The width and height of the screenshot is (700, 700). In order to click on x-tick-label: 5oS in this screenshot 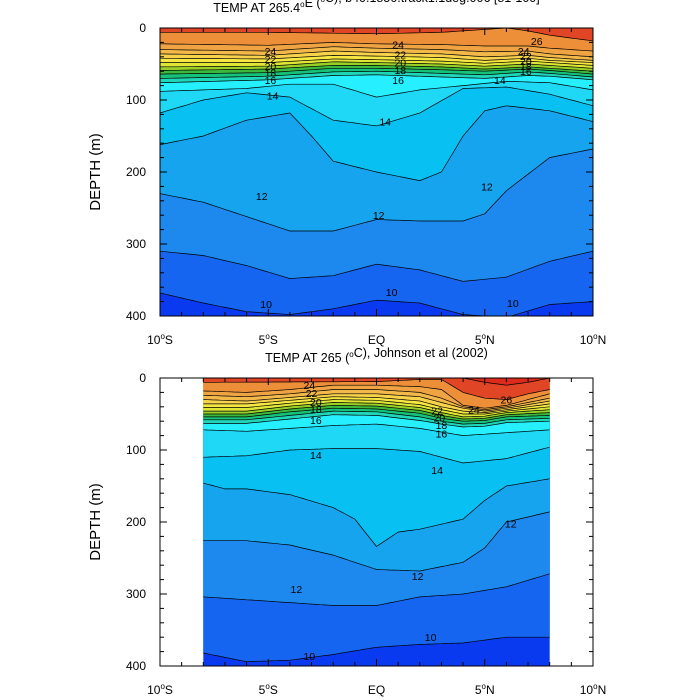, I will do `click(268, 339)`.